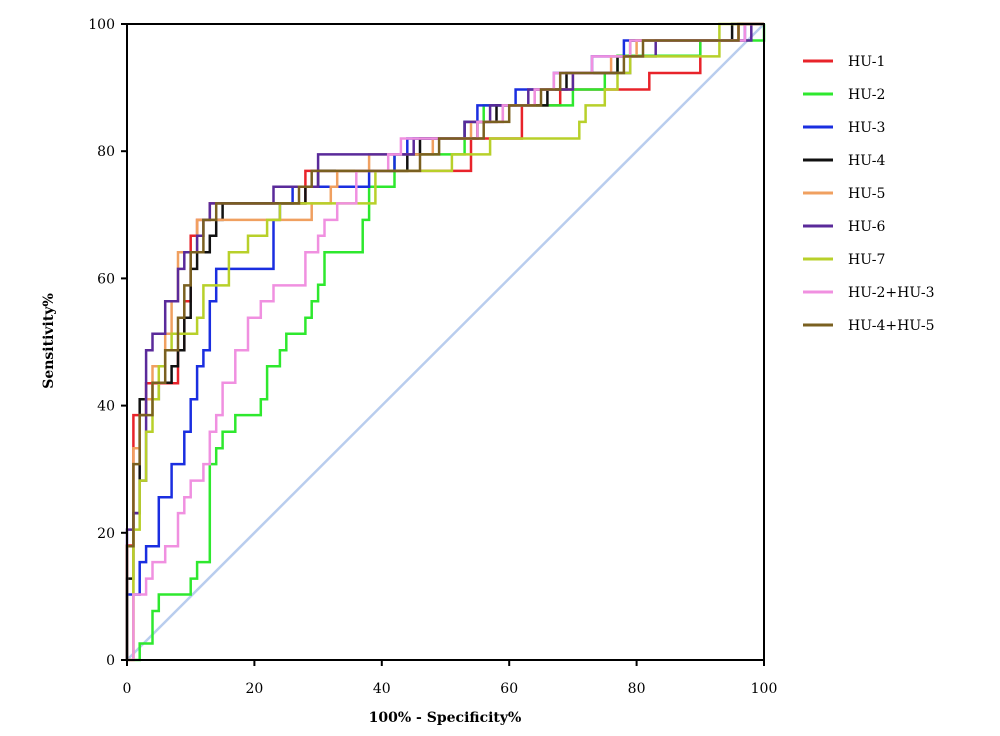 Image resolution: width=1000 pixels, height=736 pixels. Describe the element at coordinates (49, 341) in the screenshot. I see `y-axis-title: Sensitivity%` at that location.